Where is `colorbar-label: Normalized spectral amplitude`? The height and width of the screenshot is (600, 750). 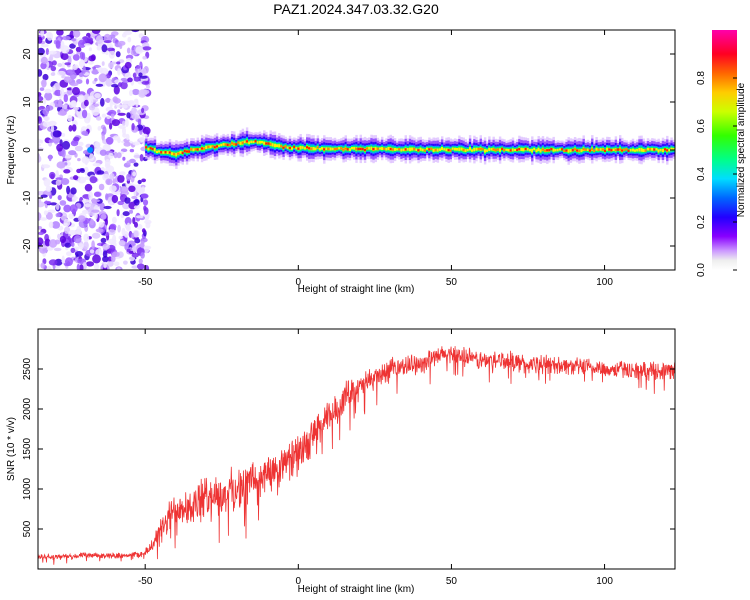
colorbar-label: Normalized spectral amplitude is located at coordinates (741, 149).